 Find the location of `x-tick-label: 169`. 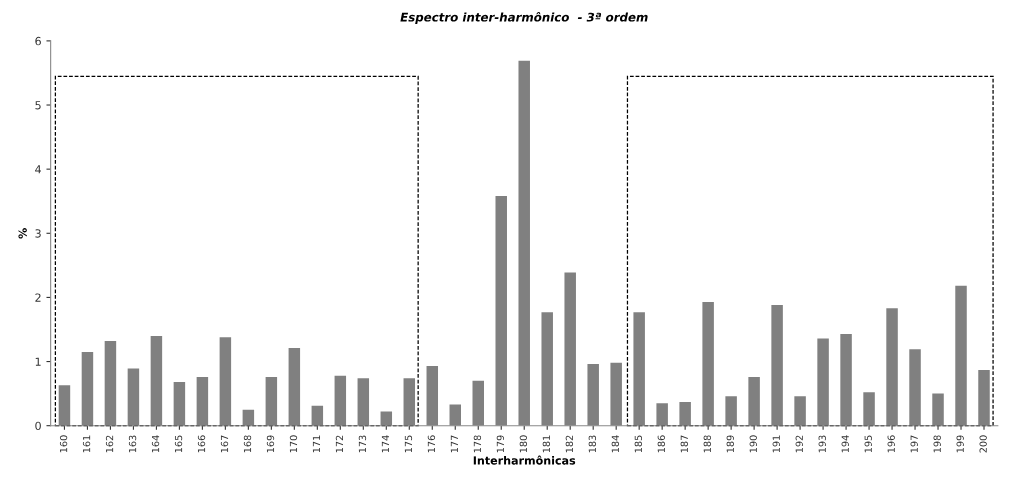

x-tick-label: 169 is located at coordinates (270, 444).